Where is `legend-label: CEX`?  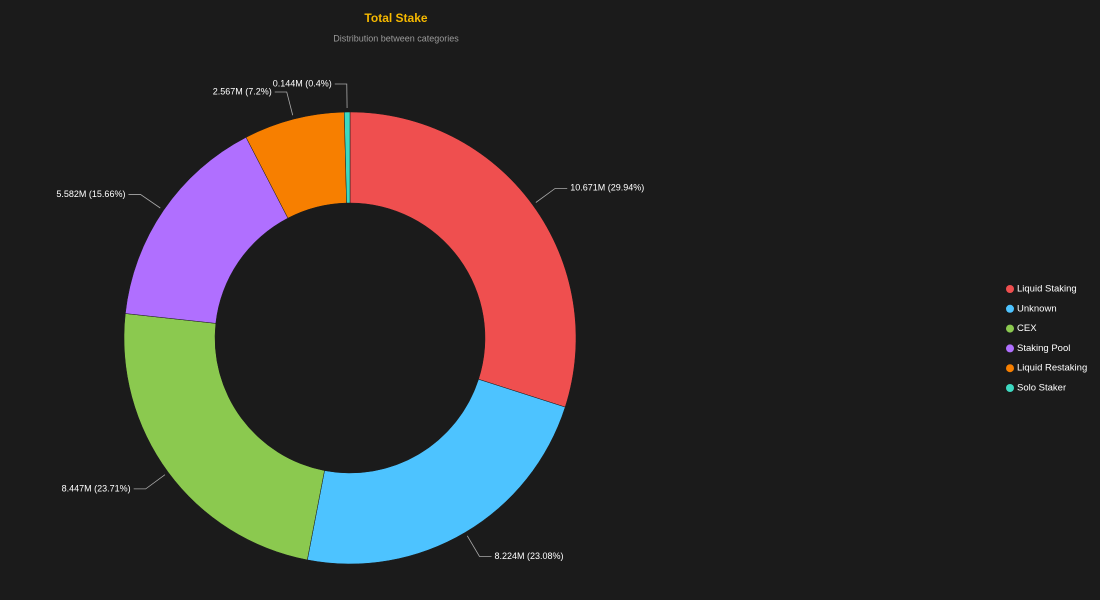 legend-label: CEX is located at coordinates (1027, 328).